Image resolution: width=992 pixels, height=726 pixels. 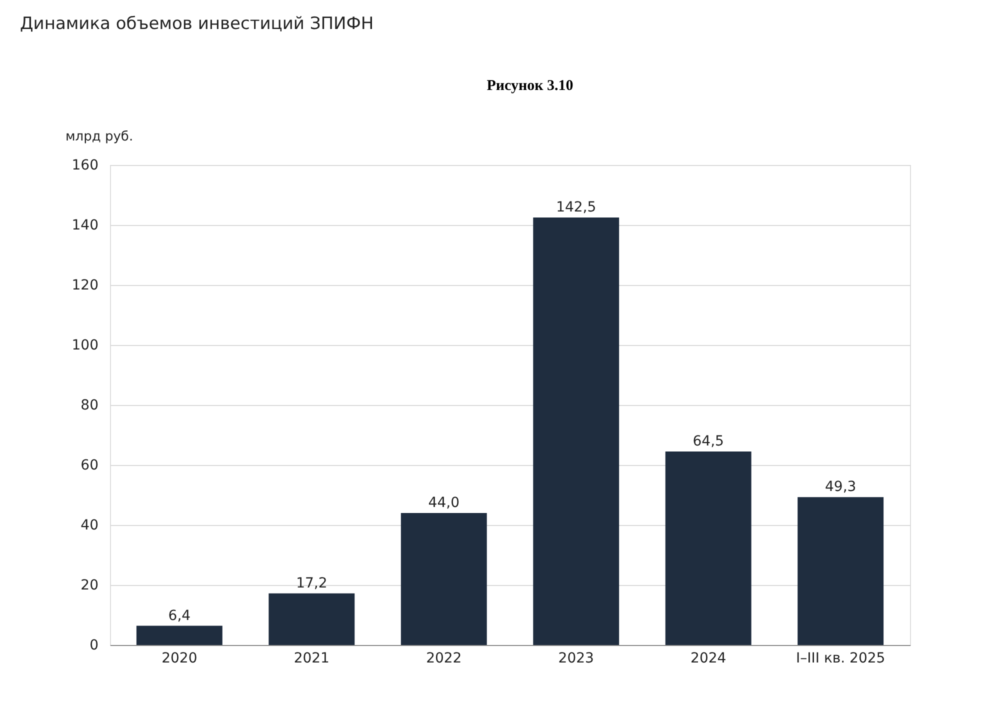 What do you see at coordinates (576, 658) in the screenshot?
I see `x-tick-label: 2023` at bounding box center [576, 658].